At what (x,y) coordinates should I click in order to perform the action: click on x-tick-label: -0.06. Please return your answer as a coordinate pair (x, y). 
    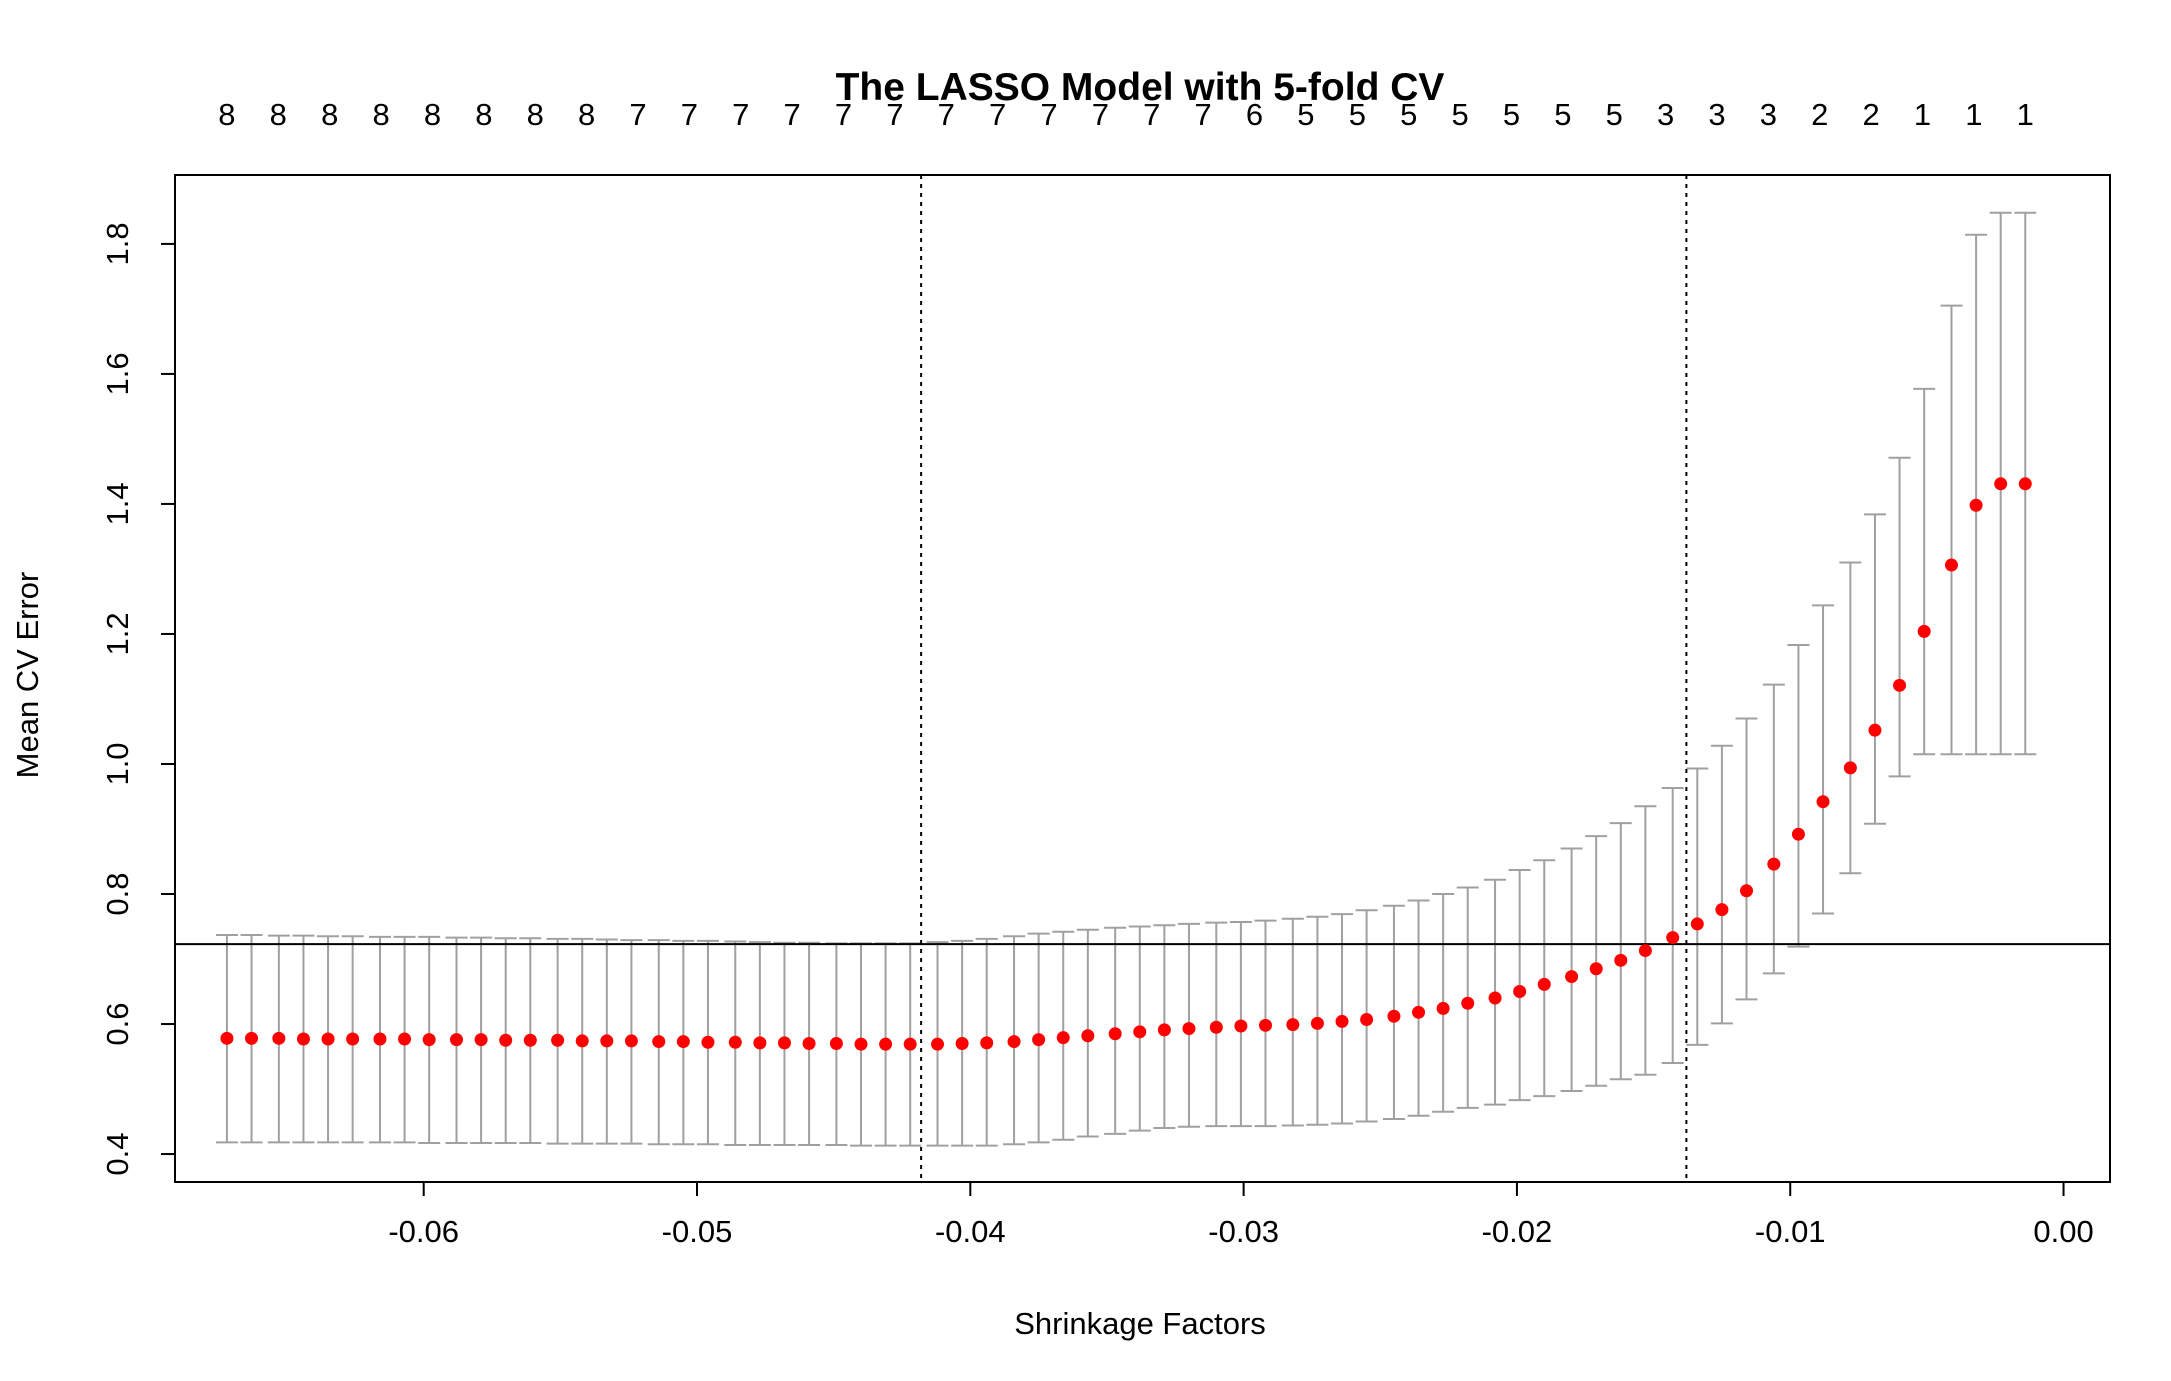
    Looking at the image, I should click on (423, 1231).